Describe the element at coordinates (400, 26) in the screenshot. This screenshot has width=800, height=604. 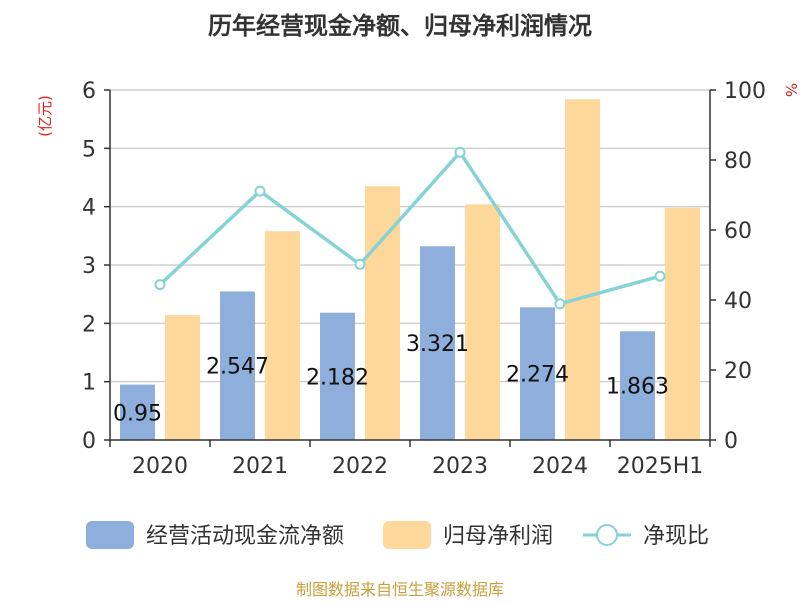
I see `chart-title: 历年经营现金净额、归母净利润情况` at that location.